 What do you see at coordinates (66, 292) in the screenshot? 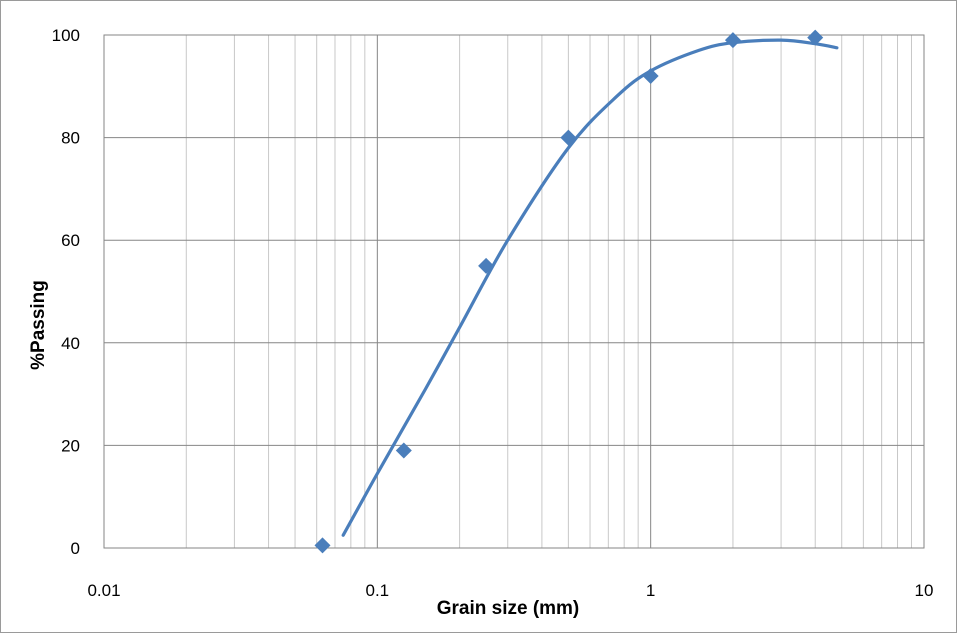
I see `y-tick-labels: 0 20 40 60 80 100` at bounding box center [66, 292].